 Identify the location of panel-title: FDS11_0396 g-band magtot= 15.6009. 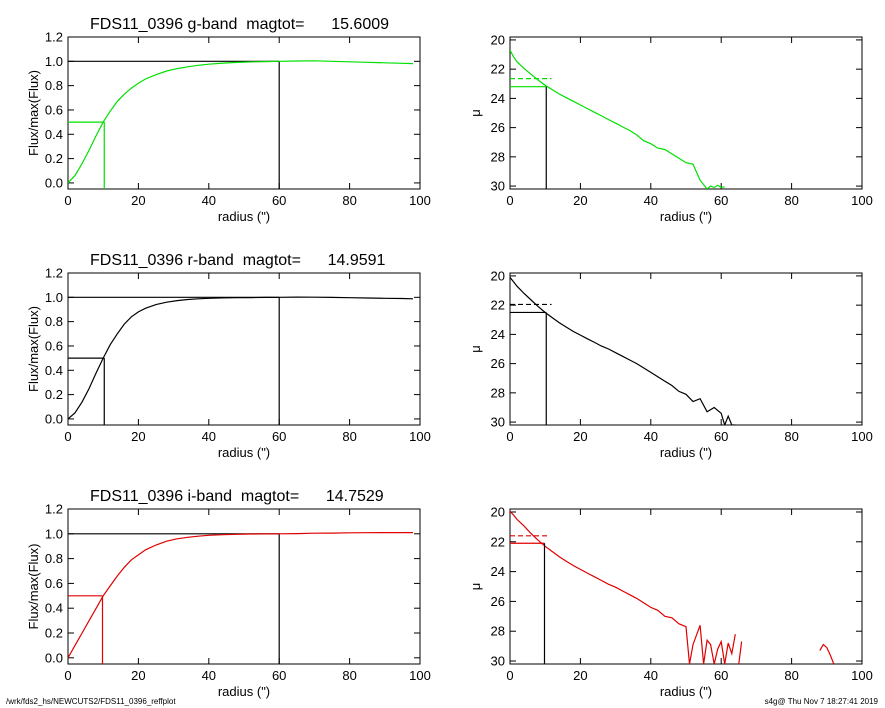
(239, 24).